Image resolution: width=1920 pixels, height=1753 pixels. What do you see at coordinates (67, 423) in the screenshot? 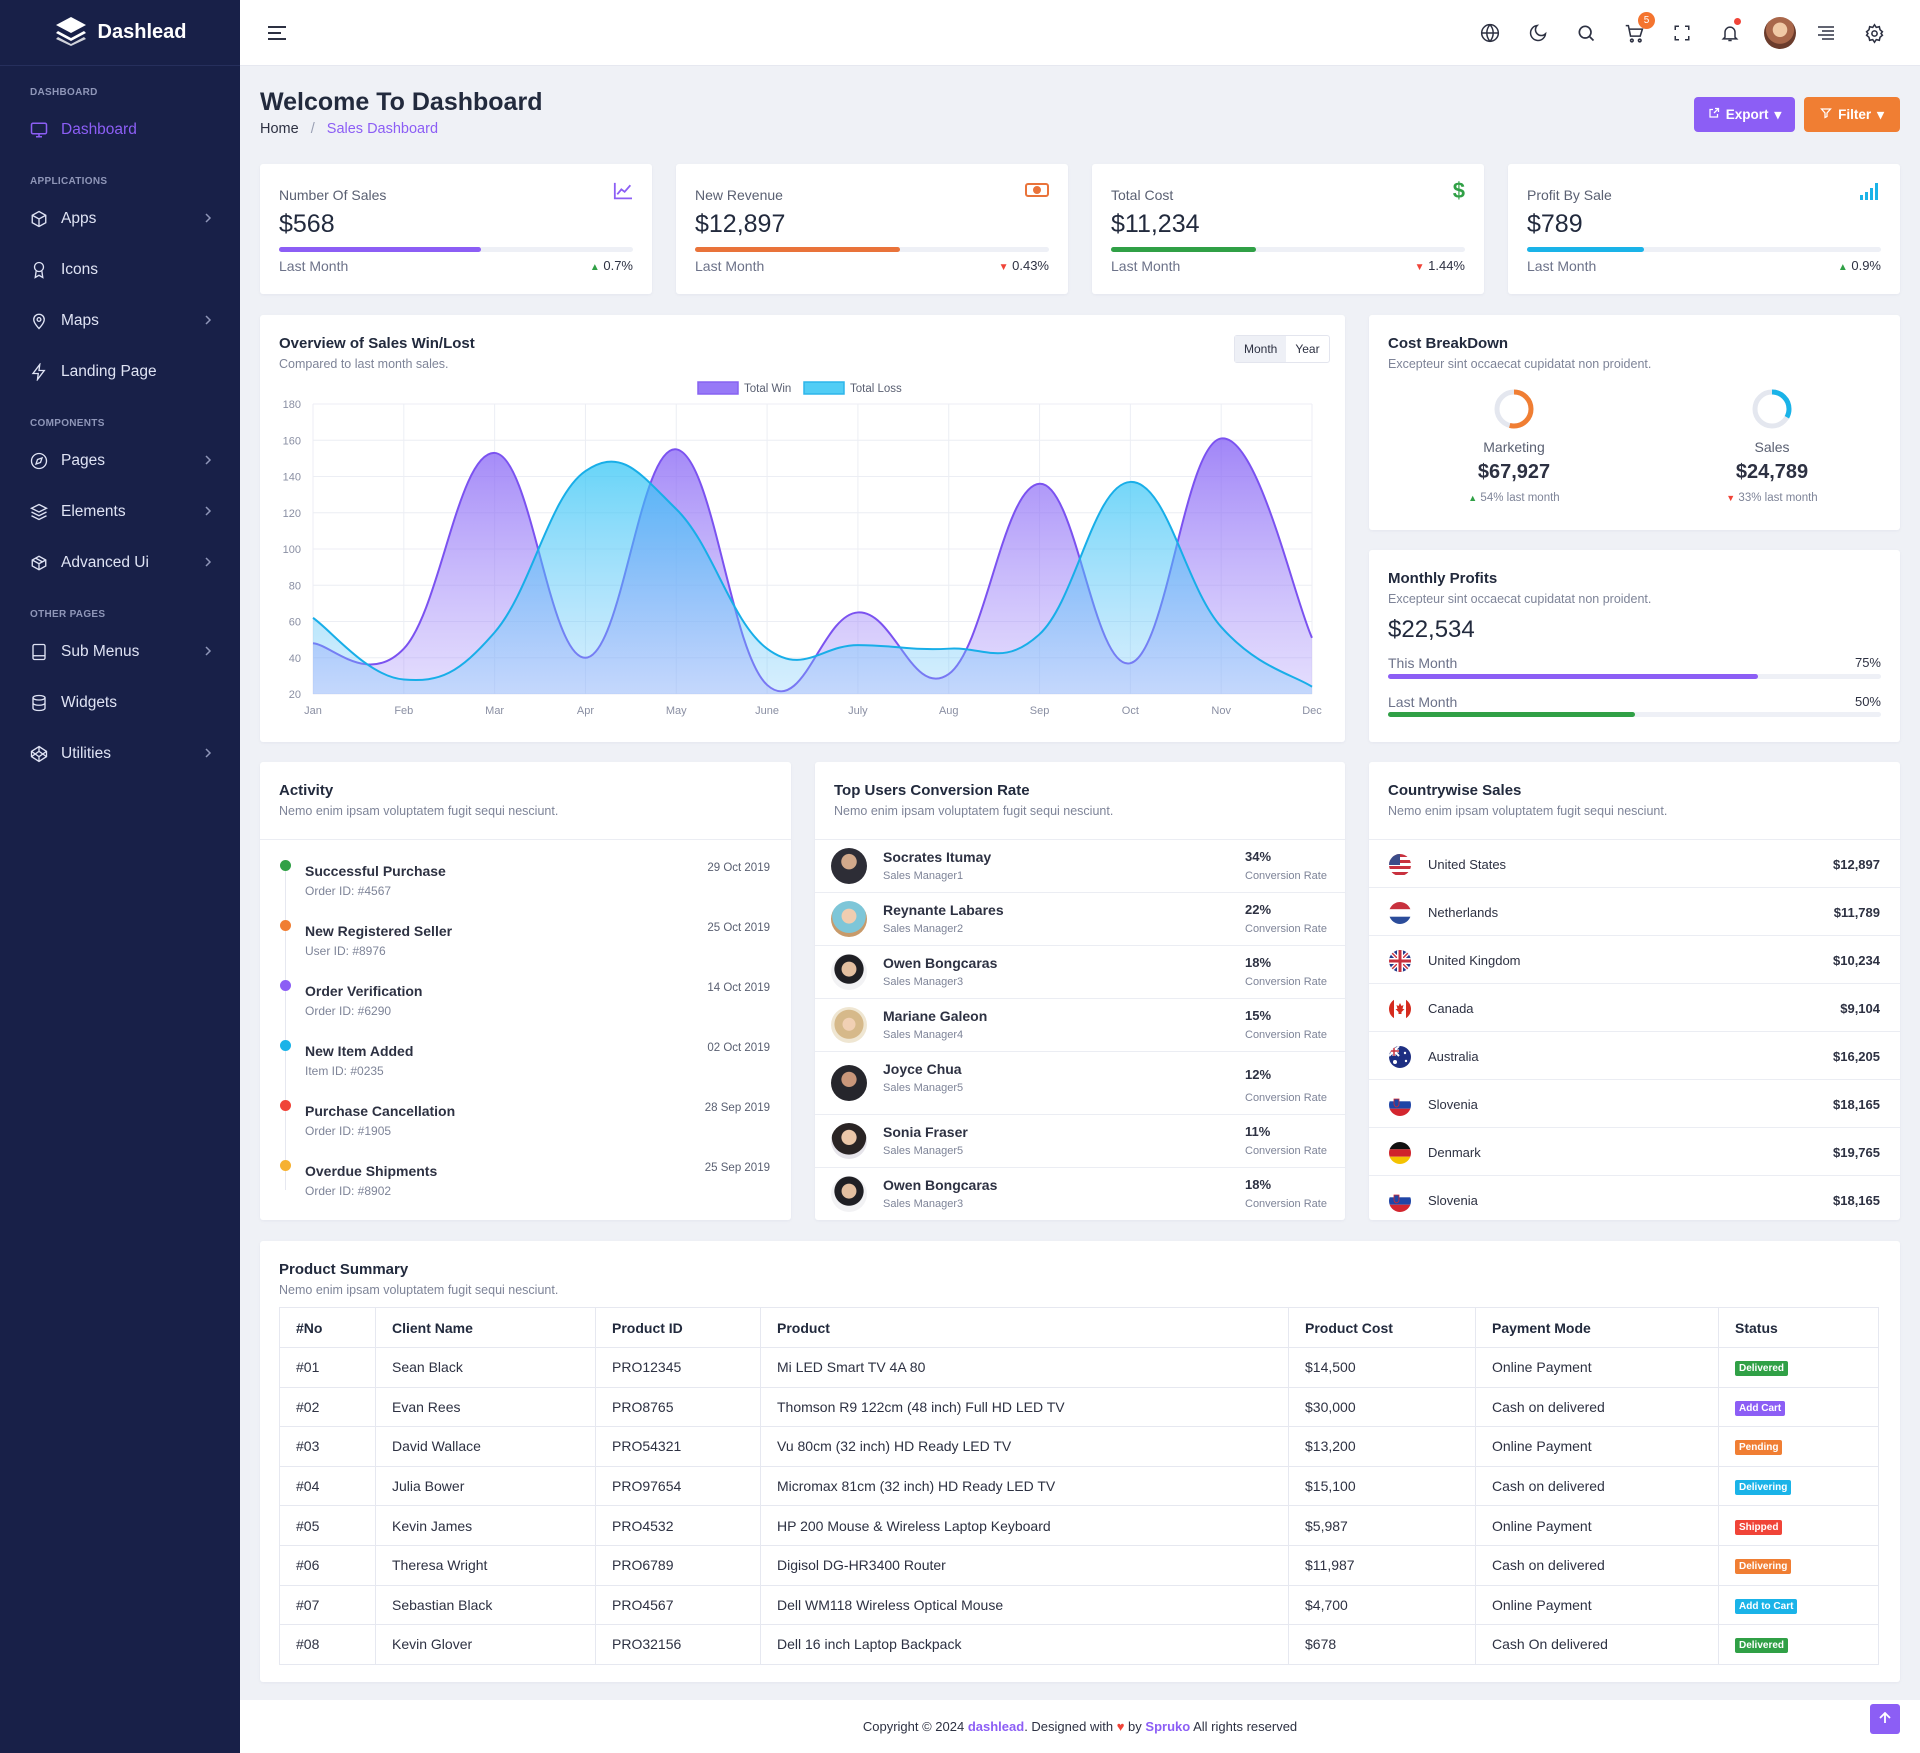
I see `sidebar-section-components: COMPONENTS` at bounding box center [67, 423].